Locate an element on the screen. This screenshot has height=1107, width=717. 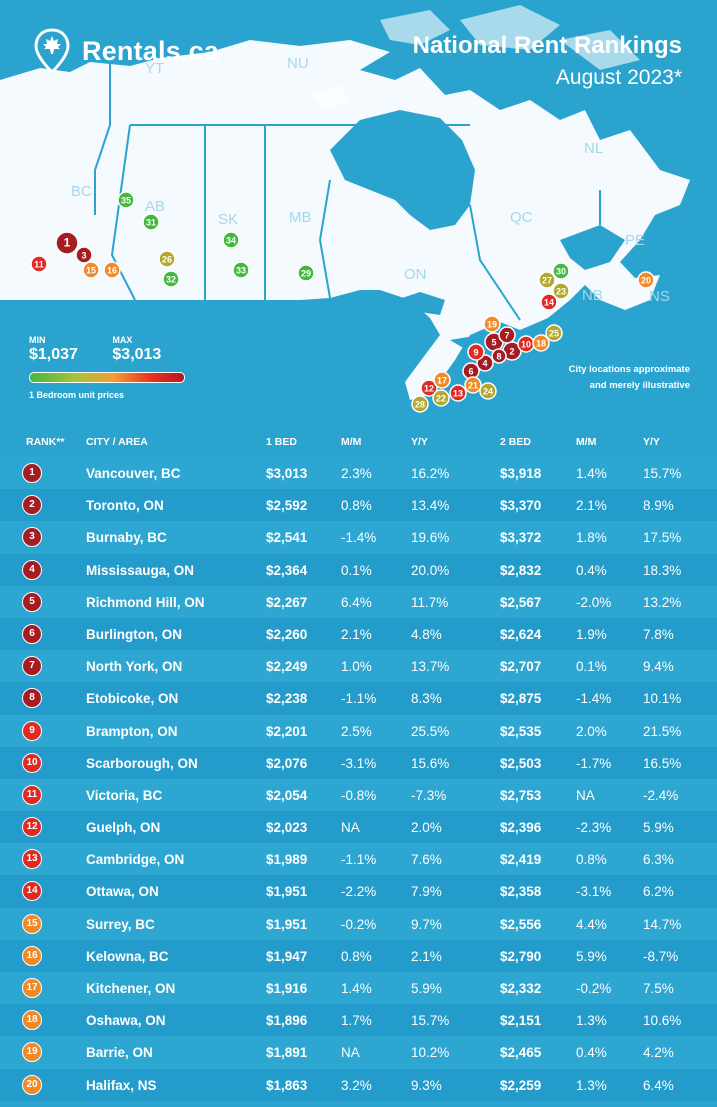
city-marker: 31 is located at coordinates (151, 222).